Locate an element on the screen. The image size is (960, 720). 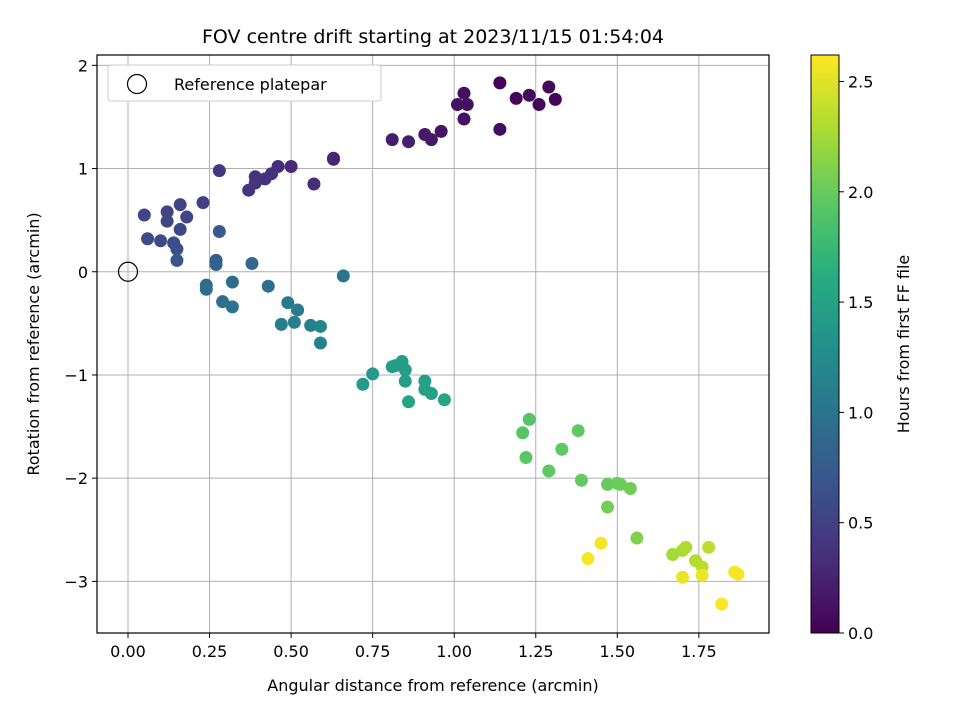
y-tick-label: 0 is located at coordinates (83, 272).